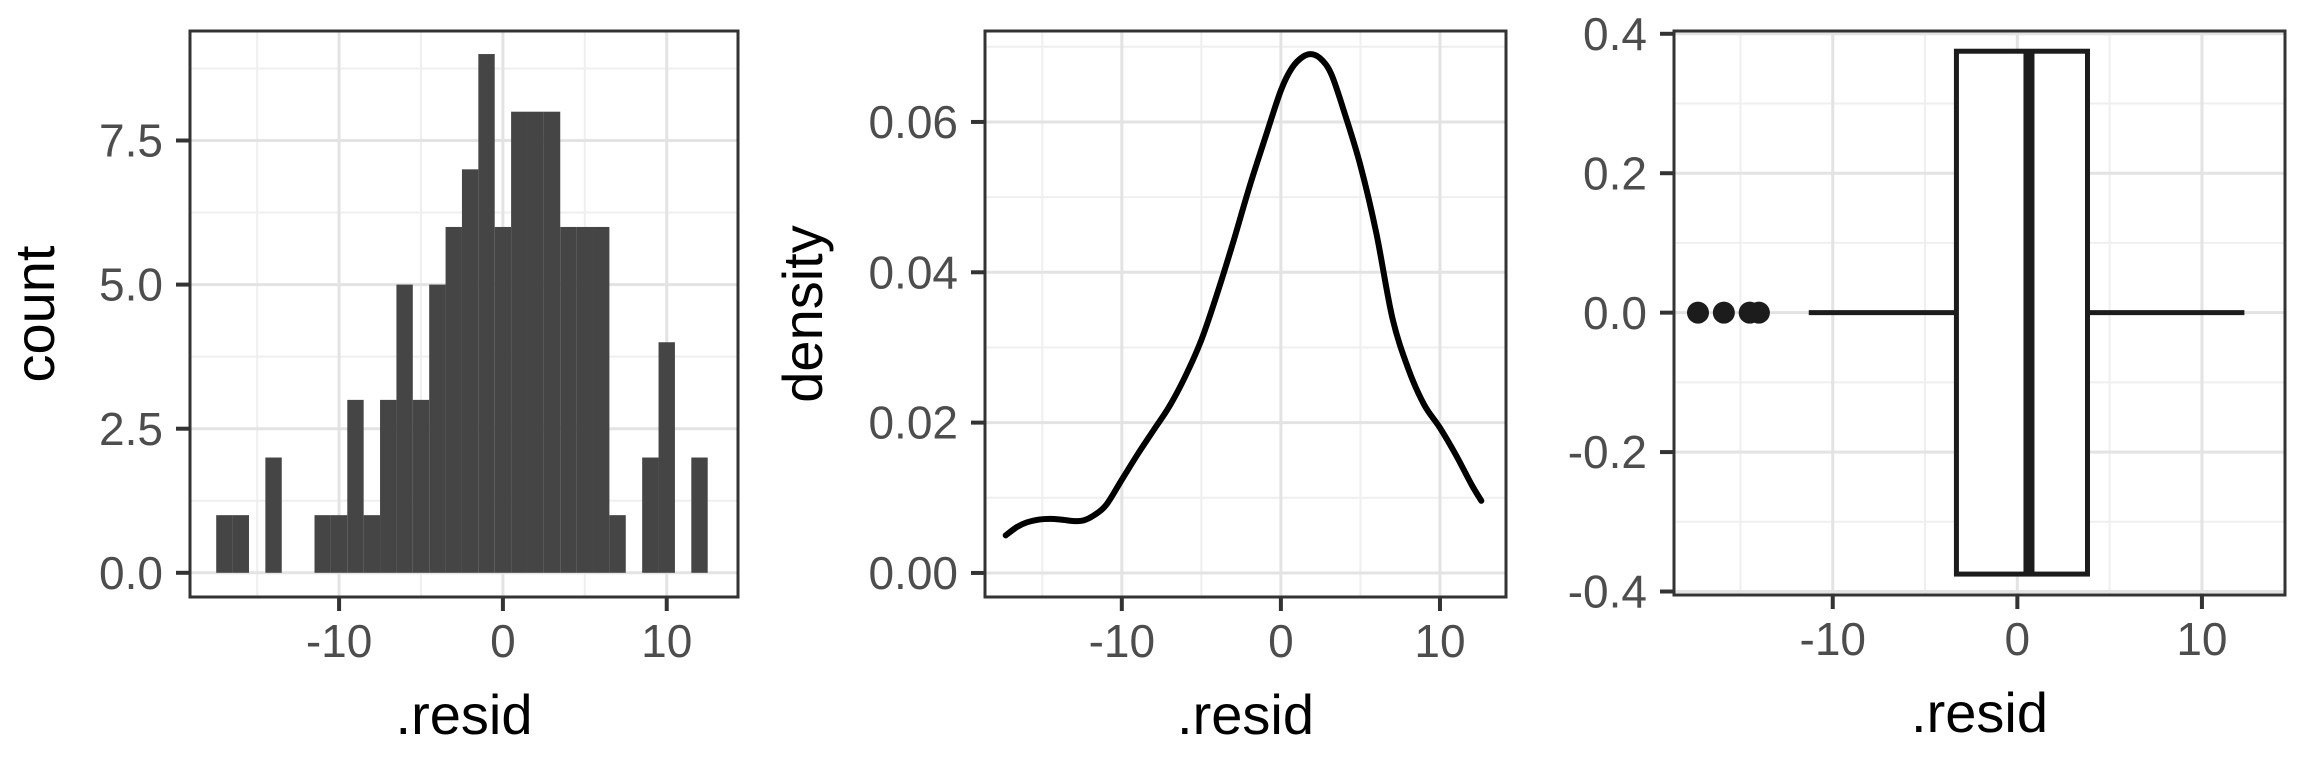  What do you see at coordinates (1615, 34) in the screenshot?
I see `y-axis-tick-label: 0.4` at bounding box center [1615, 34].